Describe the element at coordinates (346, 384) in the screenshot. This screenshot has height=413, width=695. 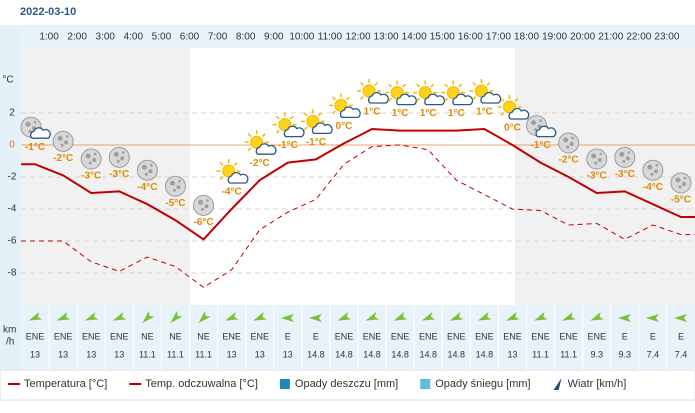
I see `legend-label: Opady deszczu [mm]` at that location.